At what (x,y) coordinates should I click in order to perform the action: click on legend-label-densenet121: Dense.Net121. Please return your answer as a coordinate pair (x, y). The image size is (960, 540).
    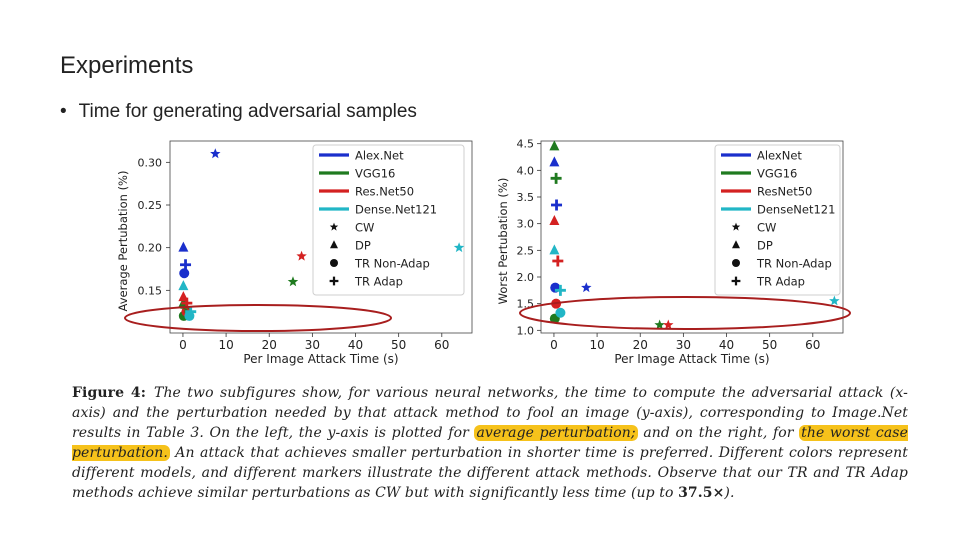
    Looking at the image, I should click on (396, 210).